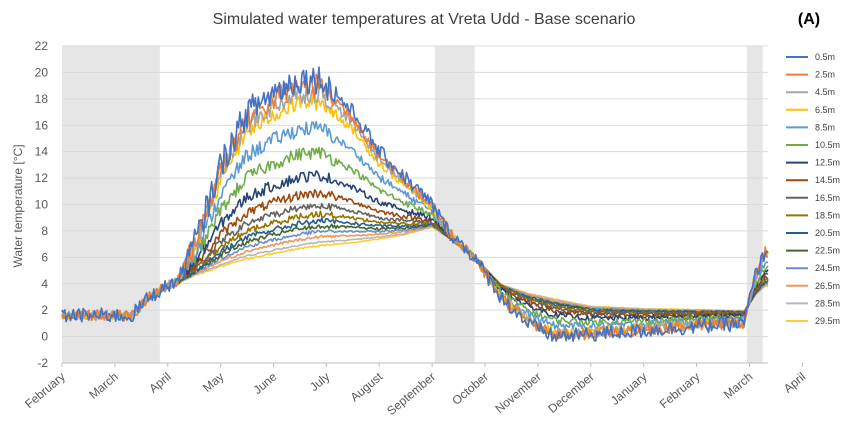  What do you see at coordinates (825, 92) in the screenshot?
I see `legend-label: 4.5m` at bounding box center [825, 92].